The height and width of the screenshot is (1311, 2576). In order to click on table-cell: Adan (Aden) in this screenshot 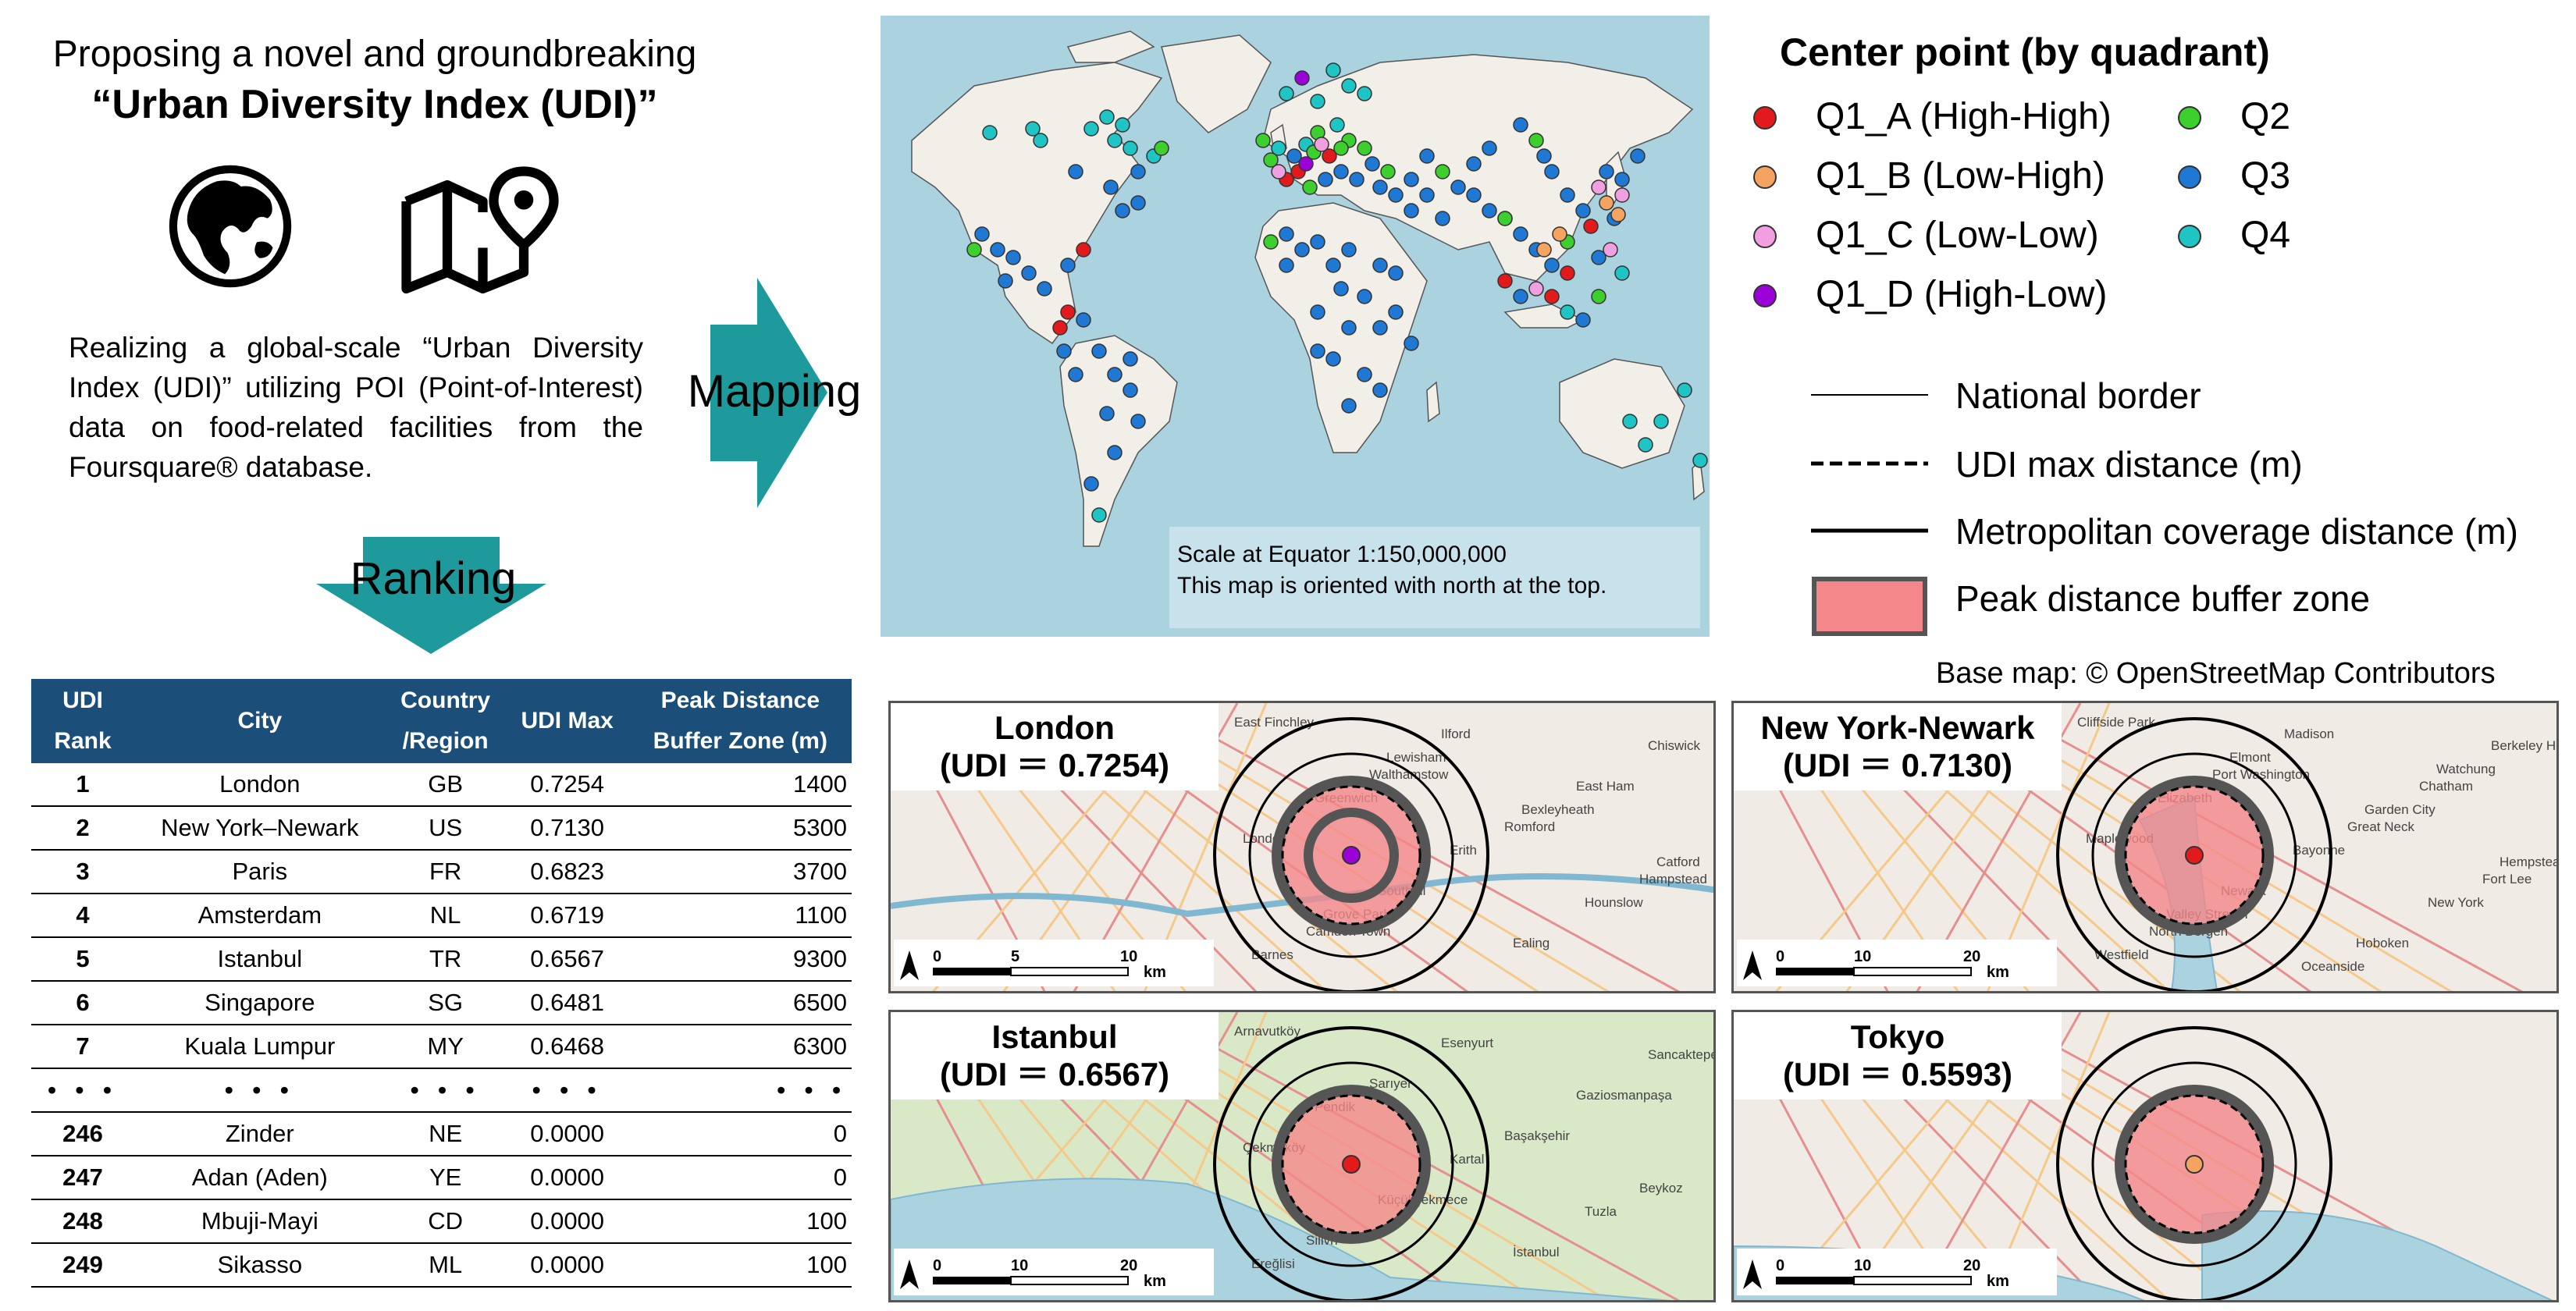, I will do `click(260, 1178)`.